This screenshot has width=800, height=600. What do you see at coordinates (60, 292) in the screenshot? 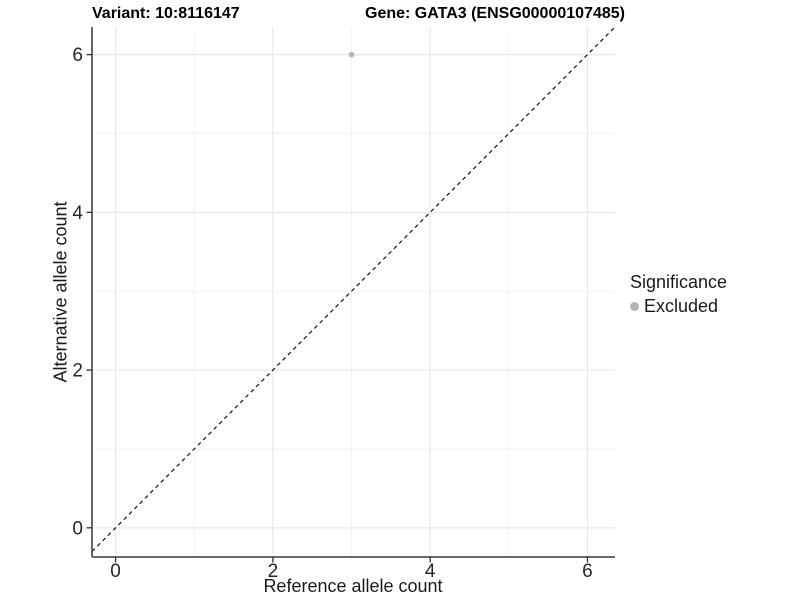
I see `y-axis-title: Alternative allele count` at bounding box center [60, 292].